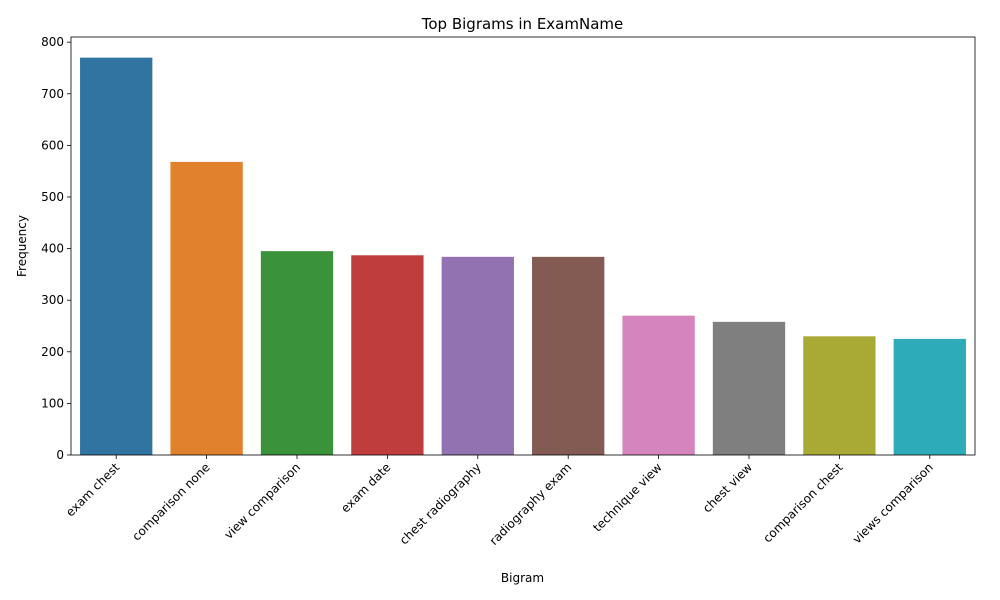 The width and height of the screenshot is (1000, 600). I want to click on y-tick-label: 0, so click(60, 455).